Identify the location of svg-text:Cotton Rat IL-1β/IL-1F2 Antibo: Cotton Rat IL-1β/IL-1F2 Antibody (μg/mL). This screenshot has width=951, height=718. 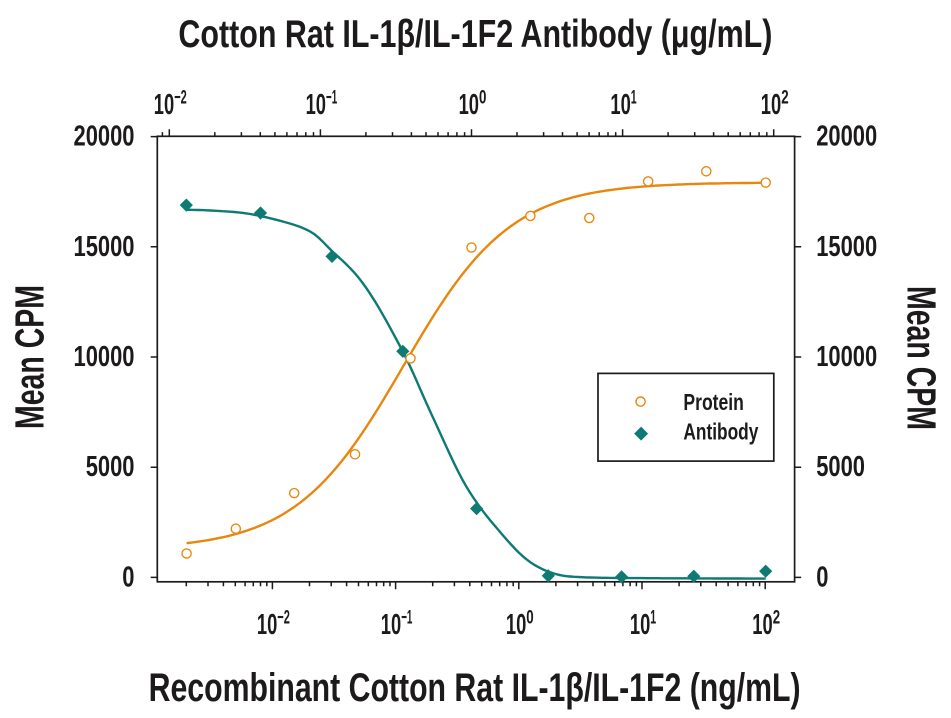
(475, 34).